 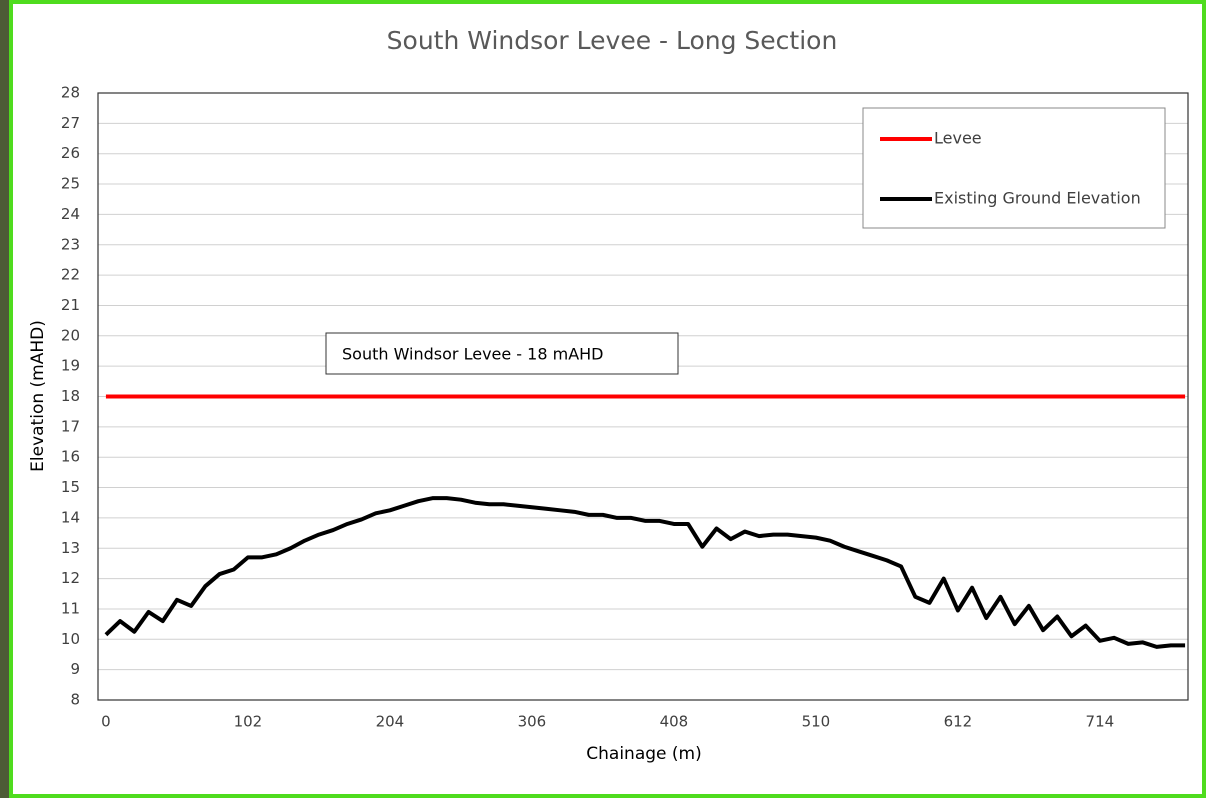 What do you see at coordinates (70, 244) in the screenshot?
I see `y-tick-label: 23` at bounding box center [70, 244].